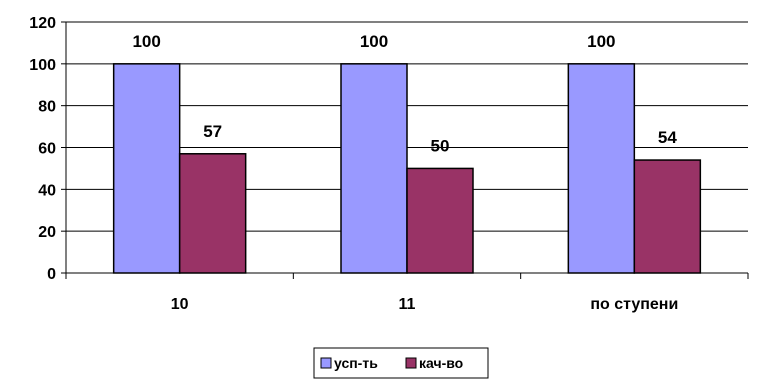  What do you see at coordinates (212, 131) in the screenshot?
I see `bar-value-label: 57` at bounding box center [212, 131].